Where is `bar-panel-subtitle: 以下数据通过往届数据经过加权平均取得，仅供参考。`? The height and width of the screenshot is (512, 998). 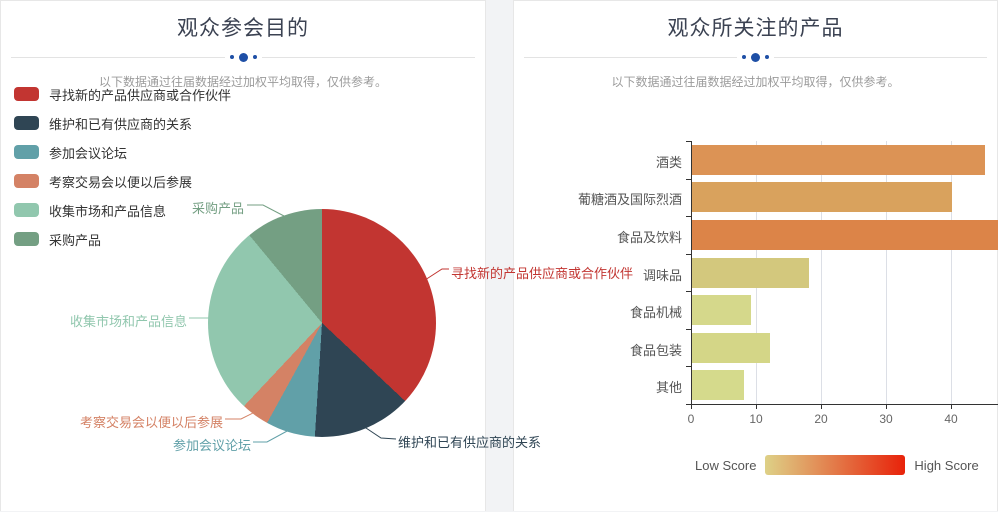 bar-panel-subtitle: 以下数据通过往届数据经过加权平均取得，仅供参考。 is located at coordinates (755, 82).